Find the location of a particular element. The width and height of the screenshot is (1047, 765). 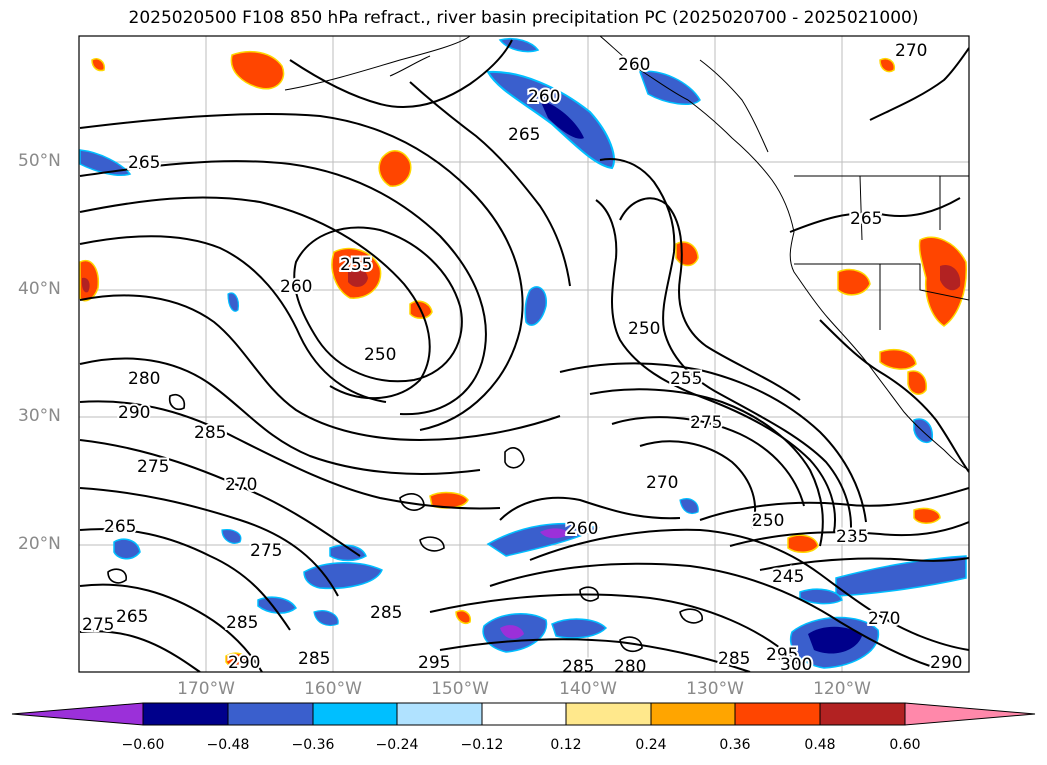

longitude-label: 140°W is located at coordinates (588, 689).